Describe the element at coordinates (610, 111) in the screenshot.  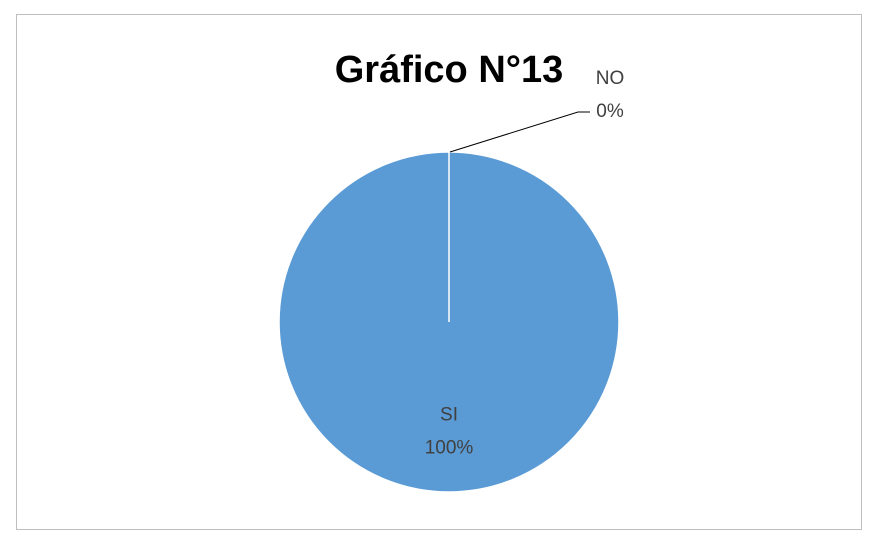
I see `slice-value-label: 0%` at that location.